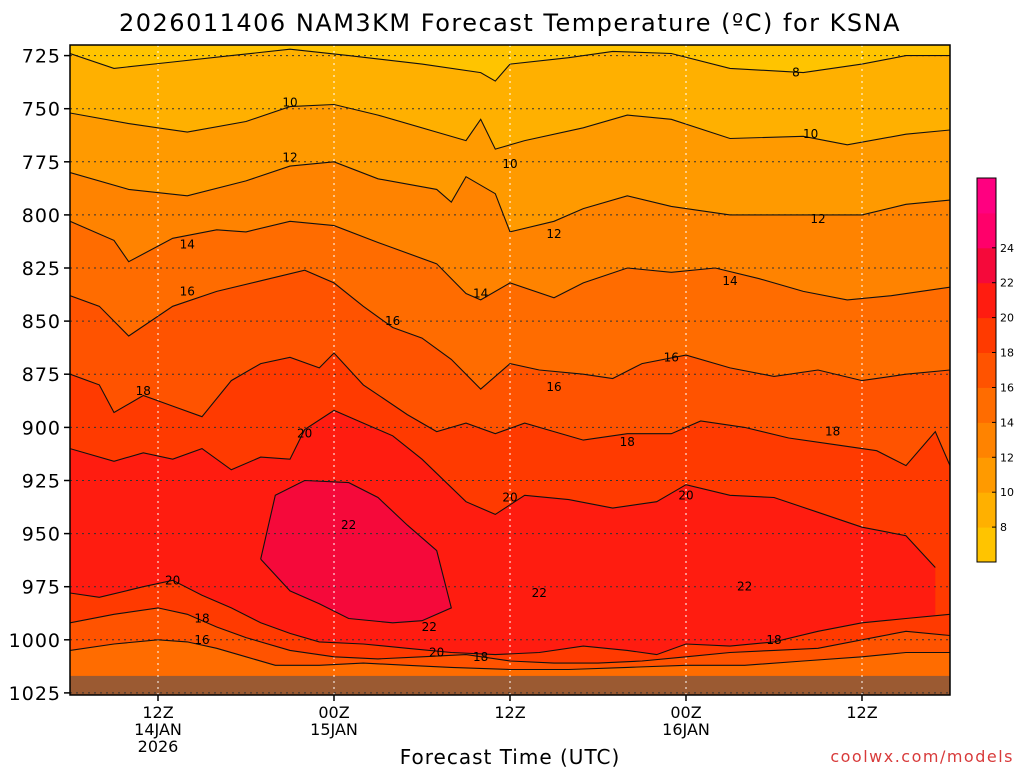 This screenshot has height=768, width=1024. Describe the element at coordinates (1007, 248) in the screenshot. I see `colorbar-label-24: 24` at that location.